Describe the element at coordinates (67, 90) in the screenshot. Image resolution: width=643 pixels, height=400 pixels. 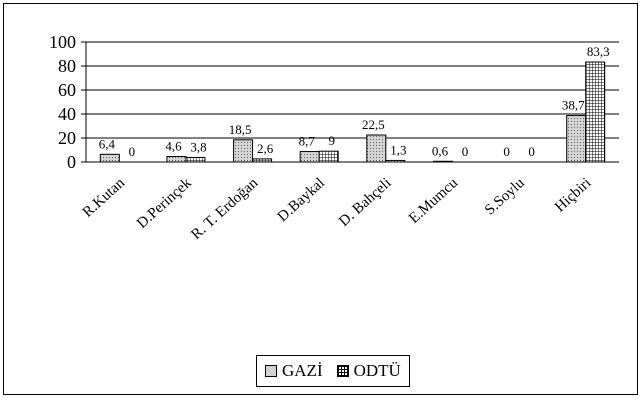
I see `y-tick-label: 60` at that location.